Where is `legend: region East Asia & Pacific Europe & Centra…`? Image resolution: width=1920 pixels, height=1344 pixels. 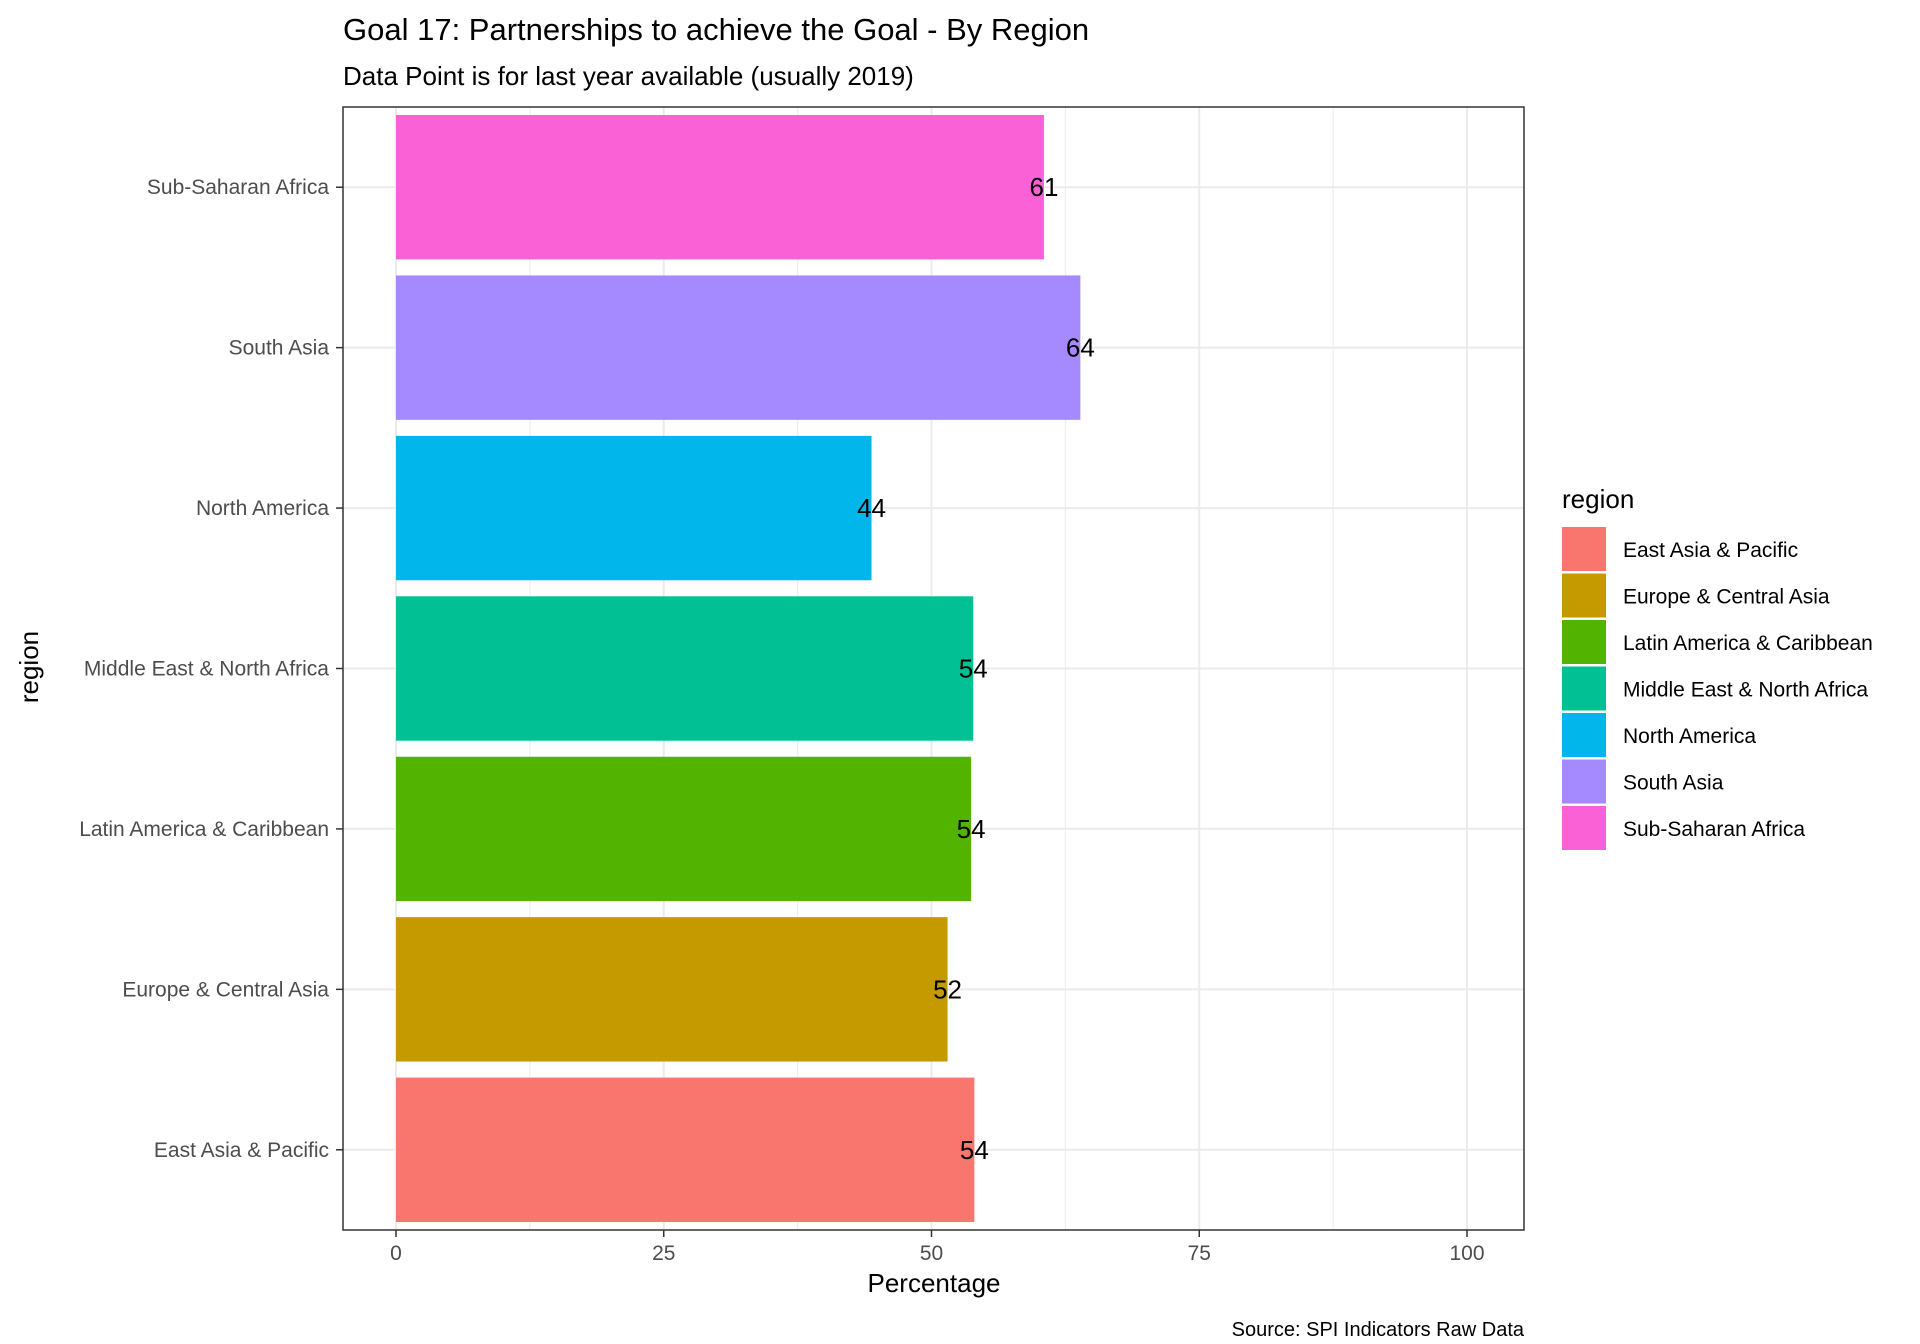
legend: region East Asia & Pacific Europe & Centra… is located at coordinates (1717, 667).